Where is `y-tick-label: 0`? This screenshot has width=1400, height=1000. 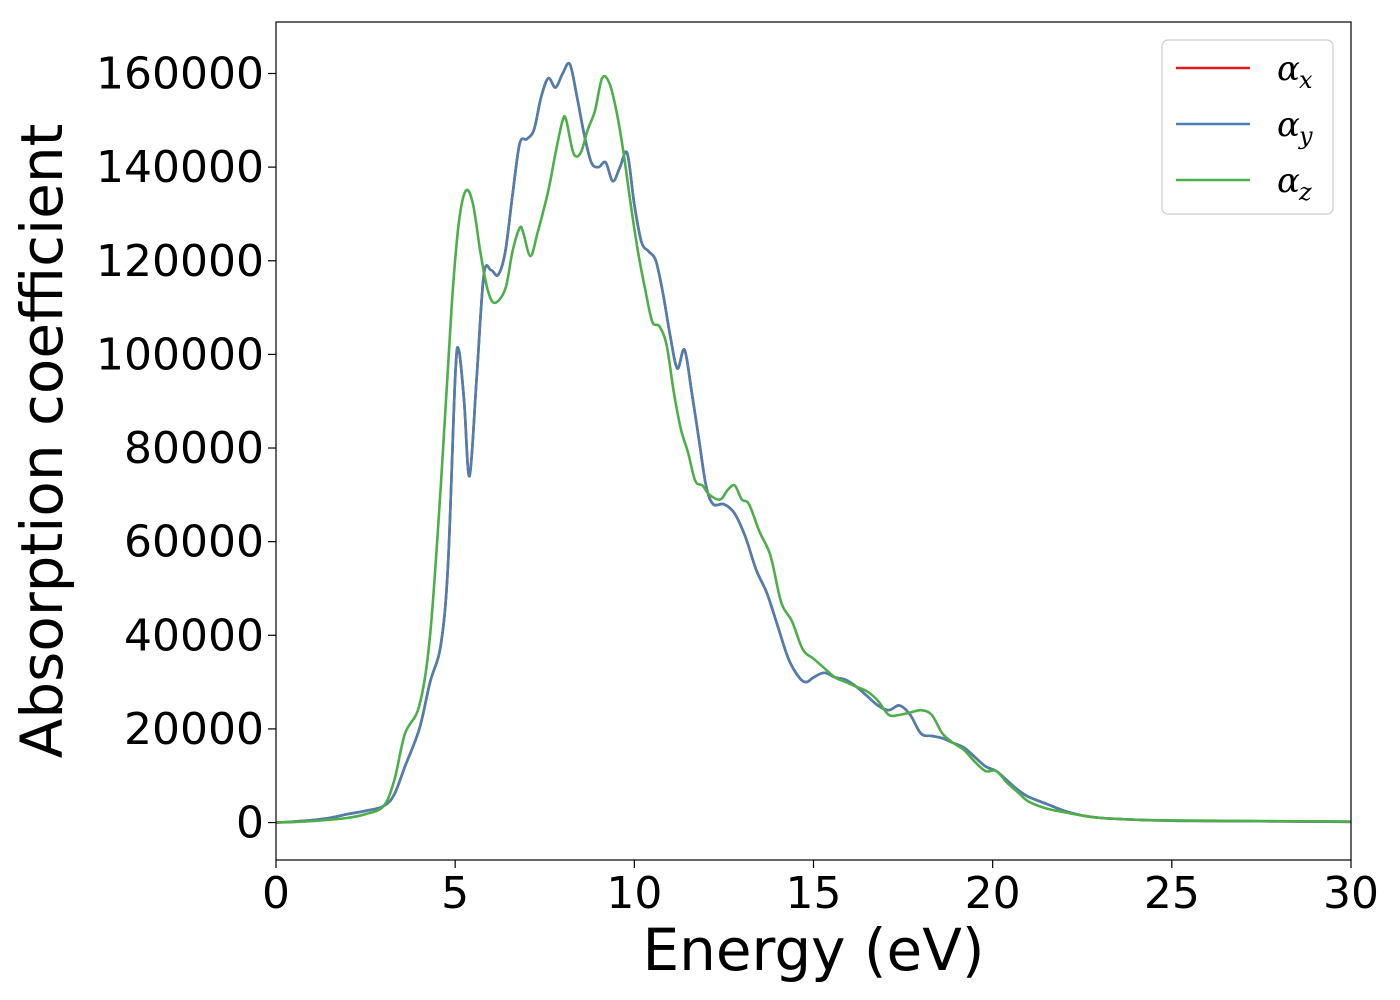
y-tick-label: 0 is located at coordinates (250, 823).